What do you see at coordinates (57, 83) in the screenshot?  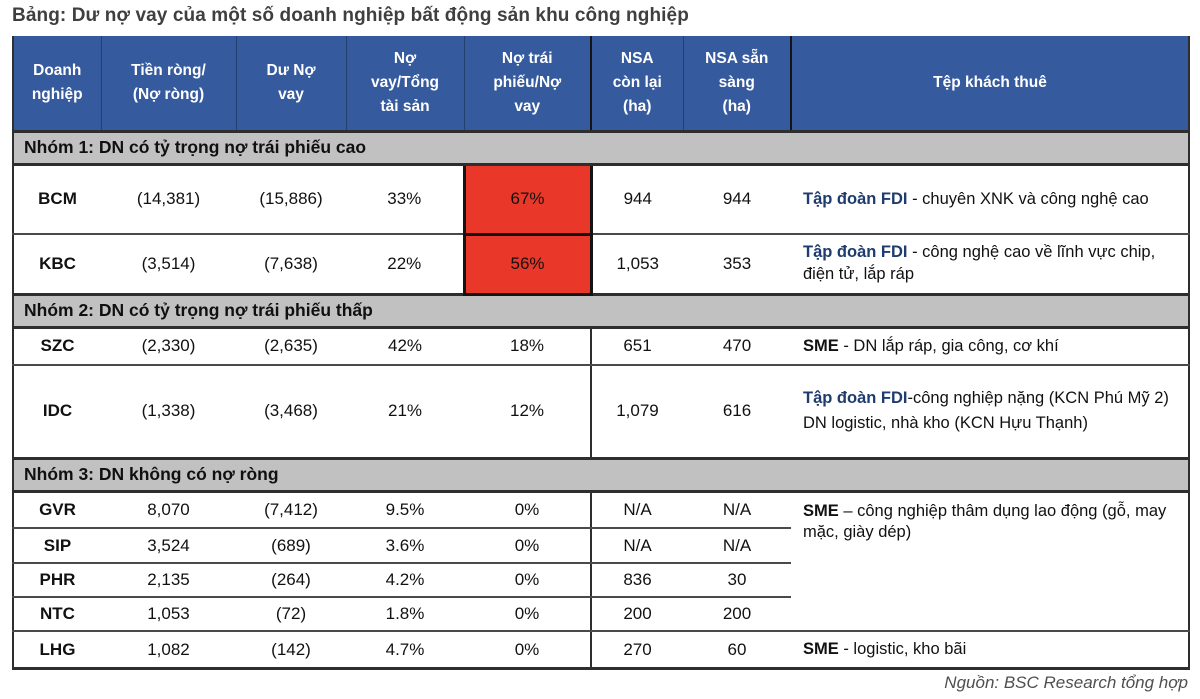 I see `col-header-doanh-nghiep: Doanh nghiệp` at bounding box center [57, 83].